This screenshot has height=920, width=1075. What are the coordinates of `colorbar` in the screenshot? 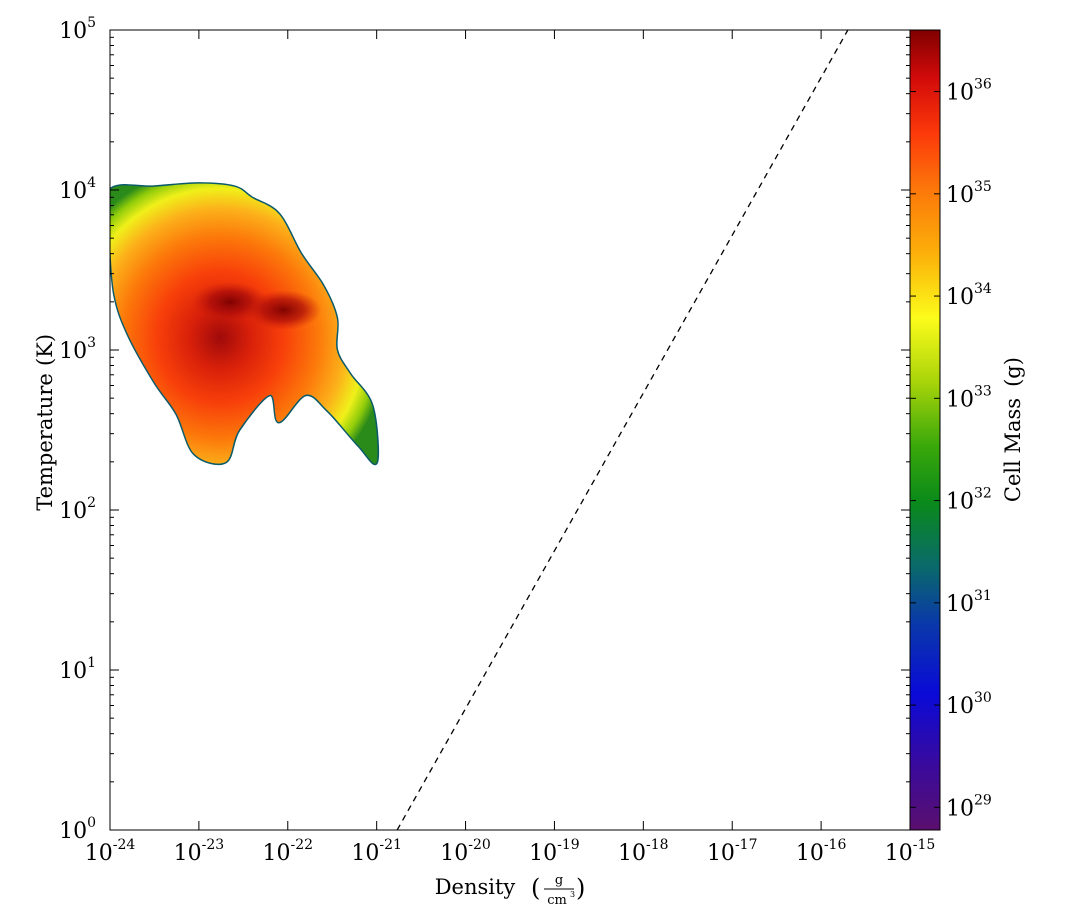 It's located at (925, 430).